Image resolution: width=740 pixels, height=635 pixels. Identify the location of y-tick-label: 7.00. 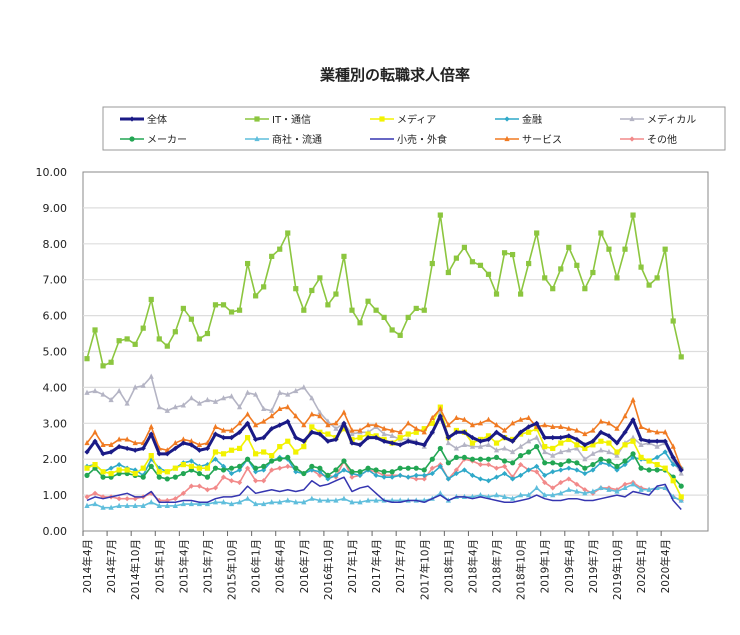
(55, 280).